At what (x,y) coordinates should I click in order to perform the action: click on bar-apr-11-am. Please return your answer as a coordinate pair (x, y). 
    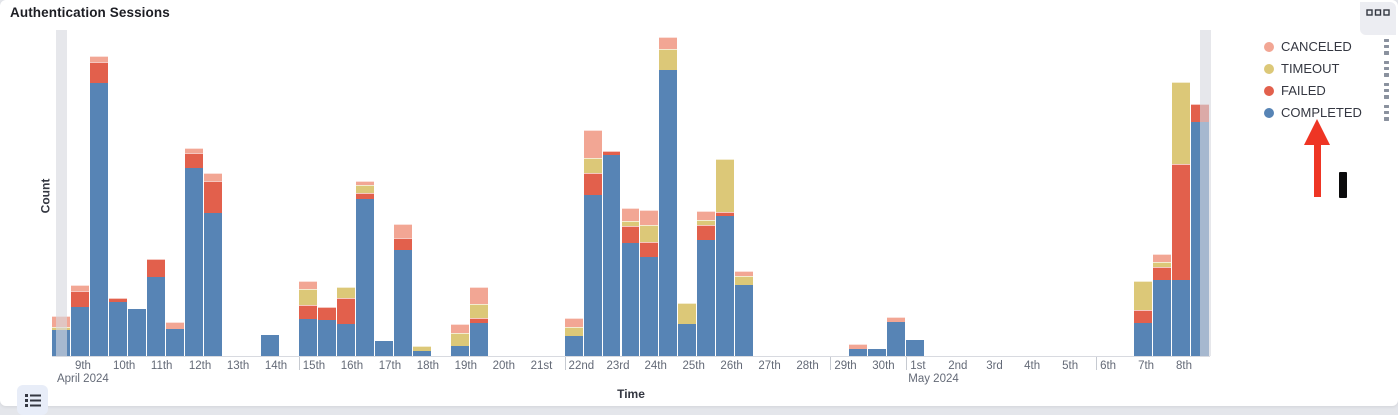
    Looking at the image, I should click on (155, 307).